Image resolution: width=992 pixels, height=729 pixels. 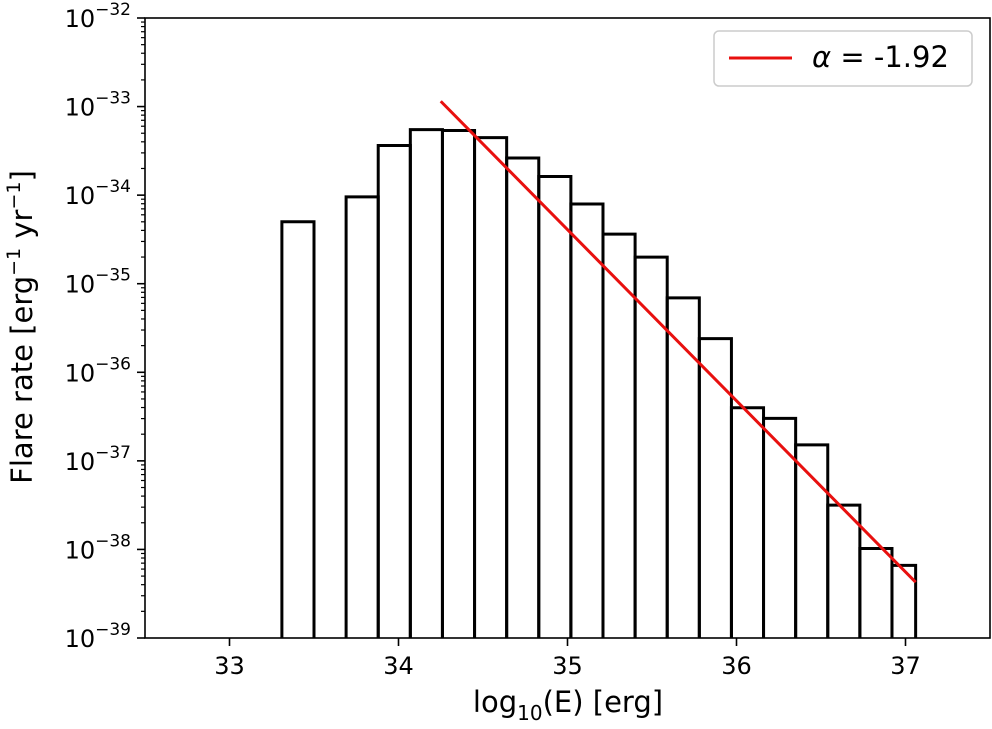 I want to click on x-tick-label: 33, so click(x=229, y=666).